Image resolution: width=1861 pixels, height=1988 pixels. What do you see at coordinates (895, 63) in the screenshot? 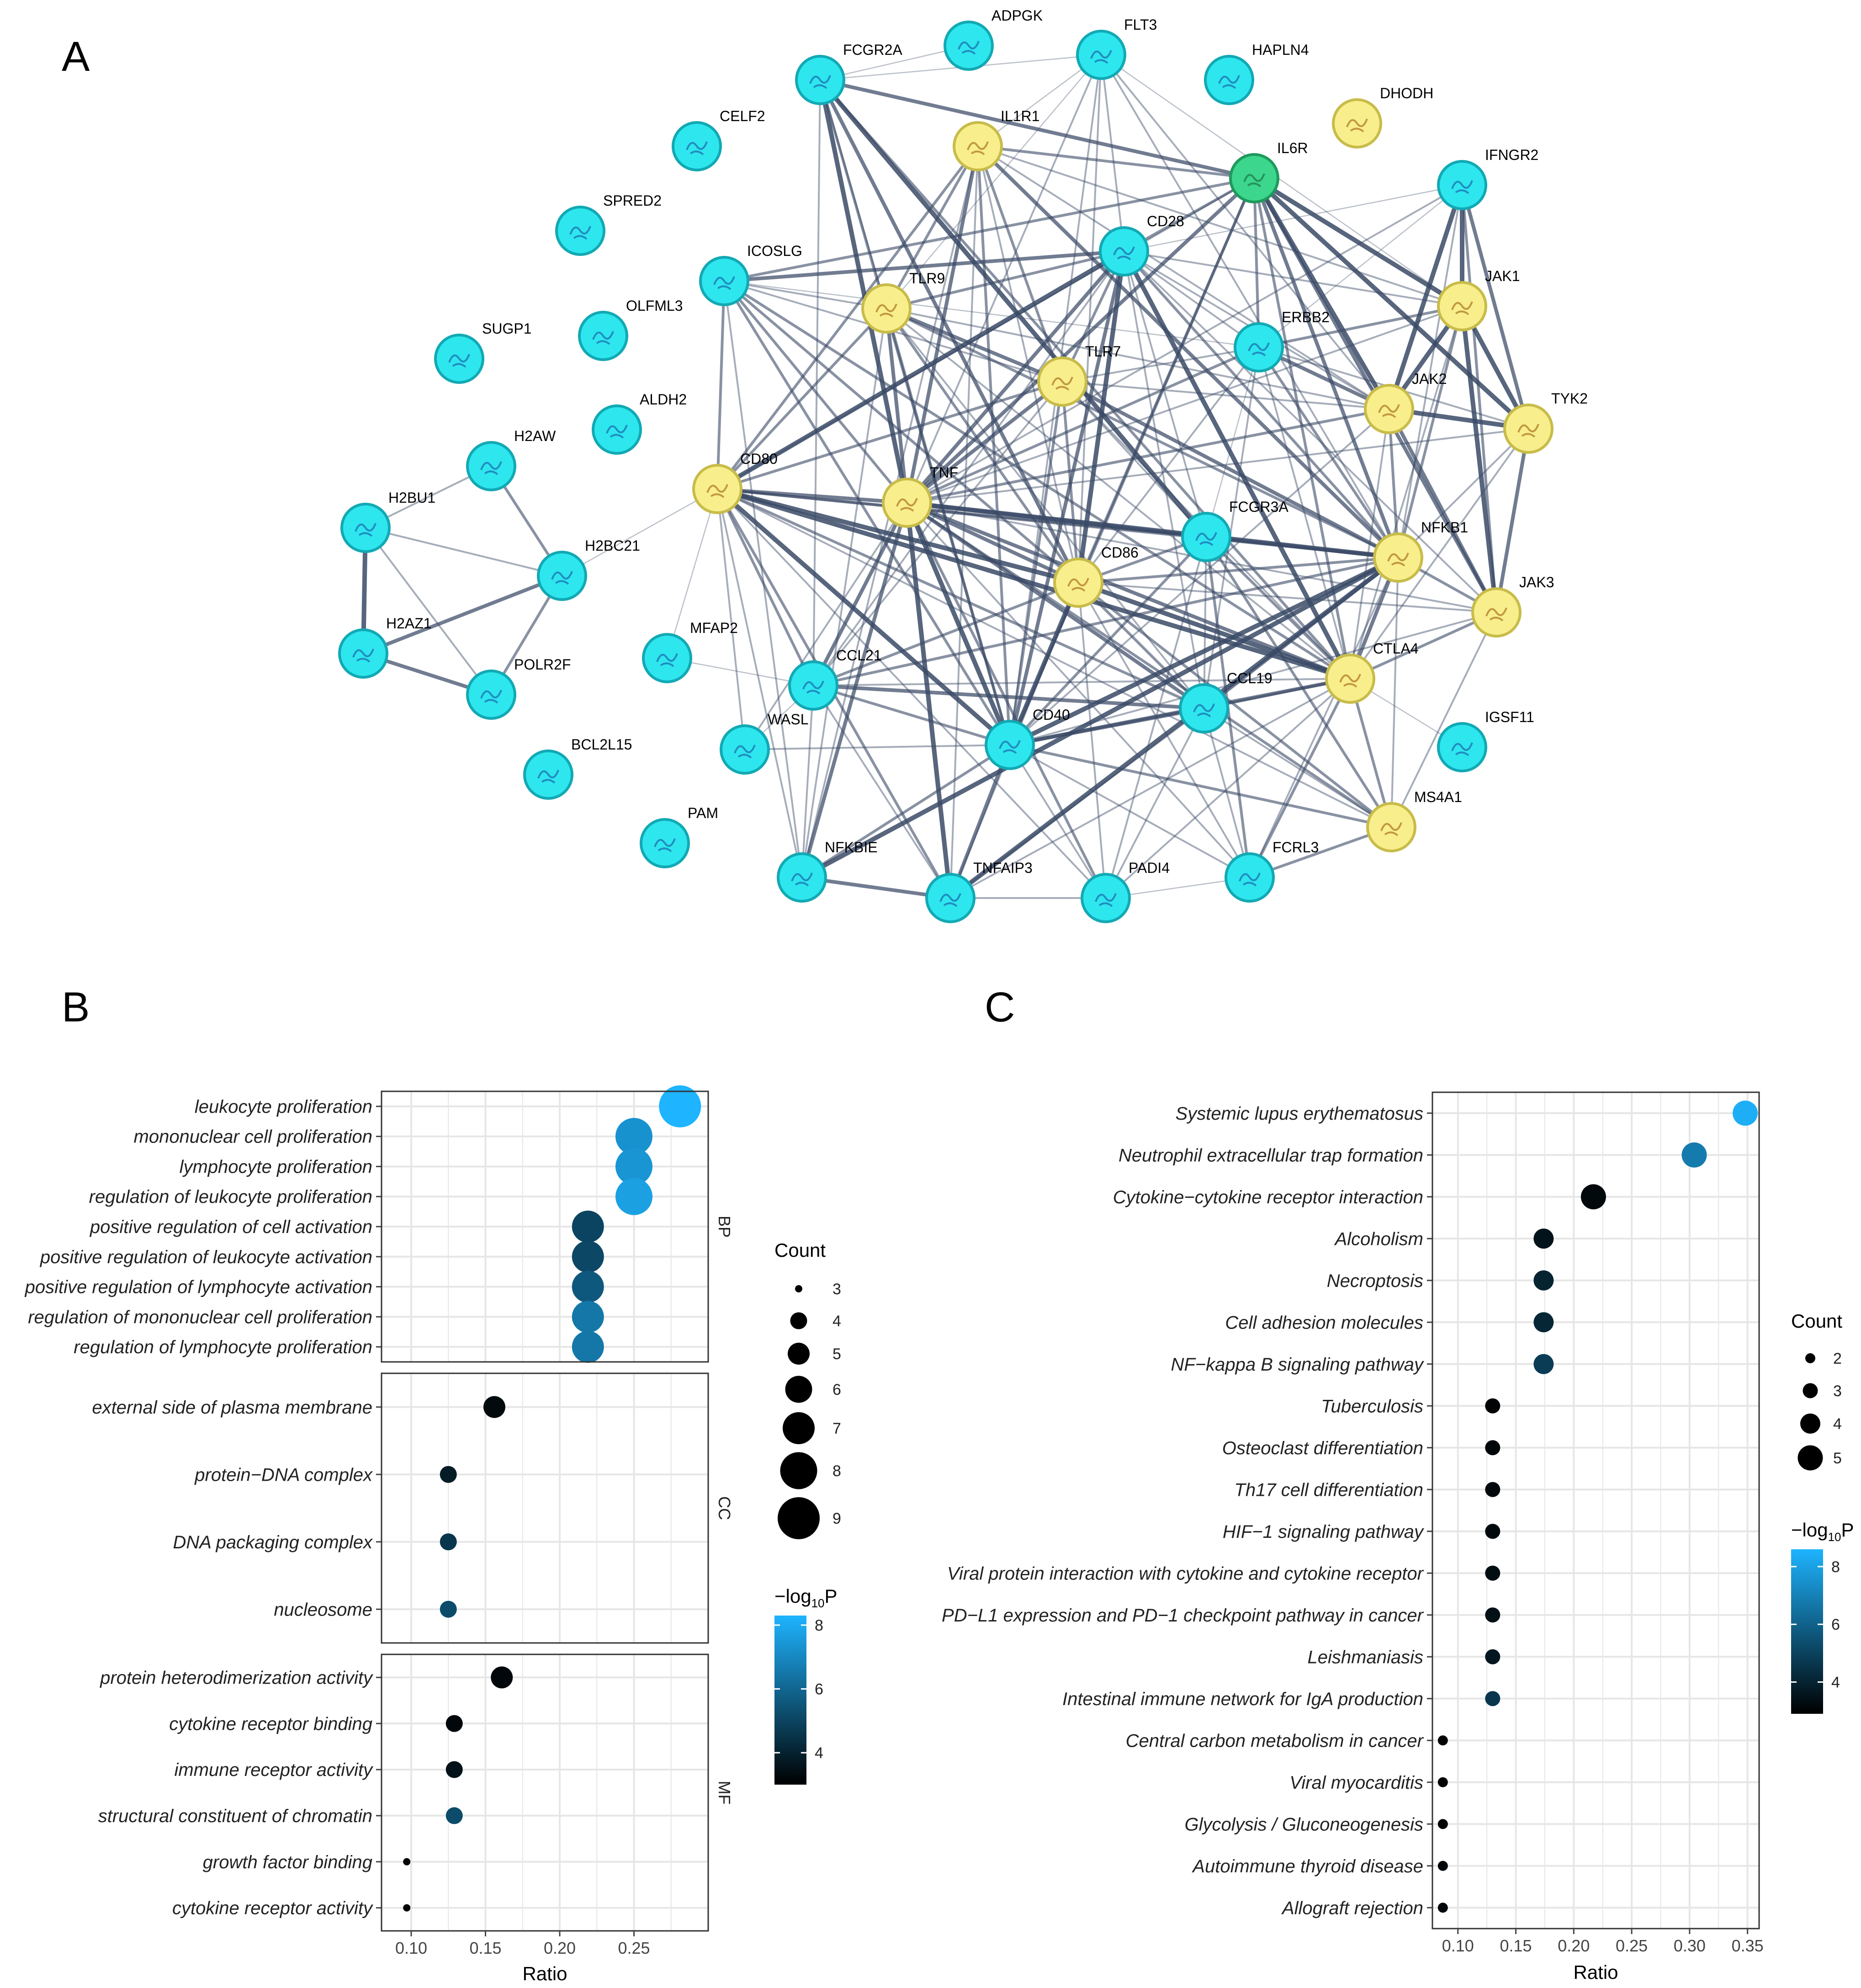
I see `edge-fcgr2a-adpgk` at bounding box center [895, 63].